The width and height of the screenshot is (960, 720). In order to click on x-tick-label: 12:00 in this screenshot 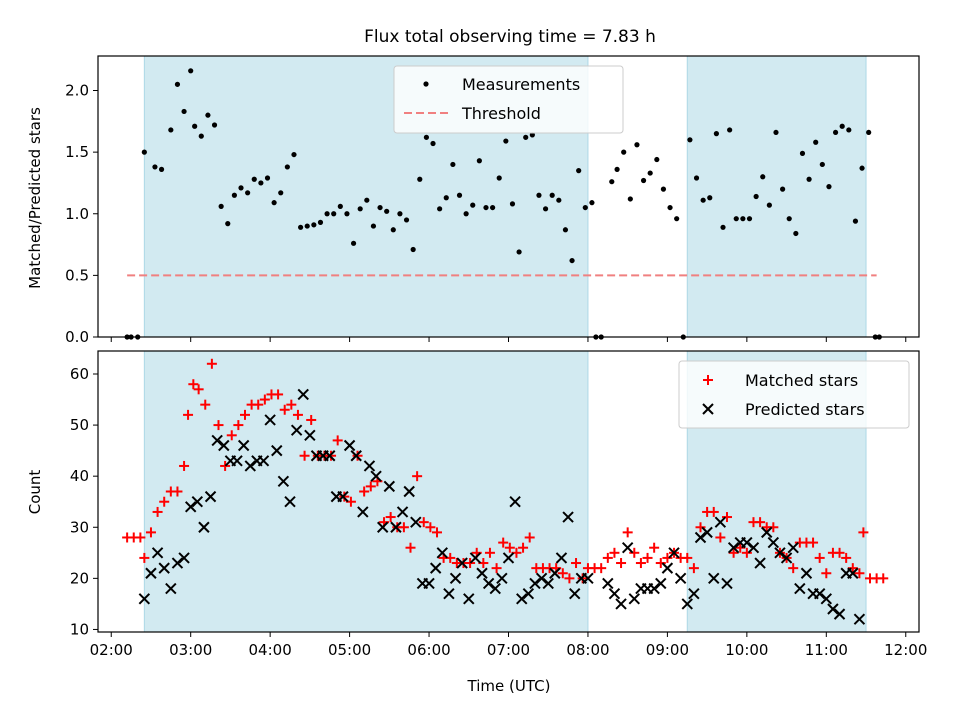, I will do `click(905, 650)`.